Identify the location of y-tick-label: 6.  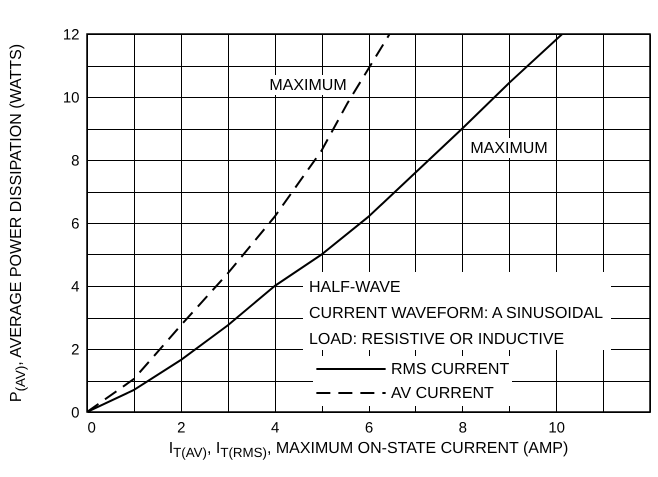
(75, 224).